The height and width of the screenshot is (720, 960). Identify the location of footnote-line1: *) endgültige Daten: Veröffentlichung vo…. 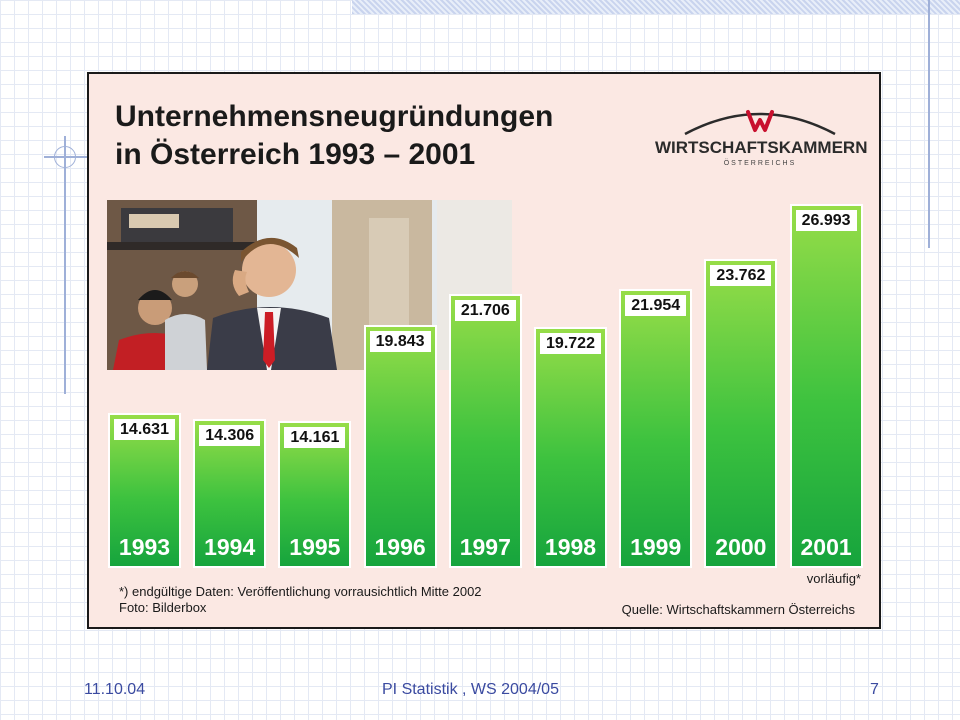
(300, 591).